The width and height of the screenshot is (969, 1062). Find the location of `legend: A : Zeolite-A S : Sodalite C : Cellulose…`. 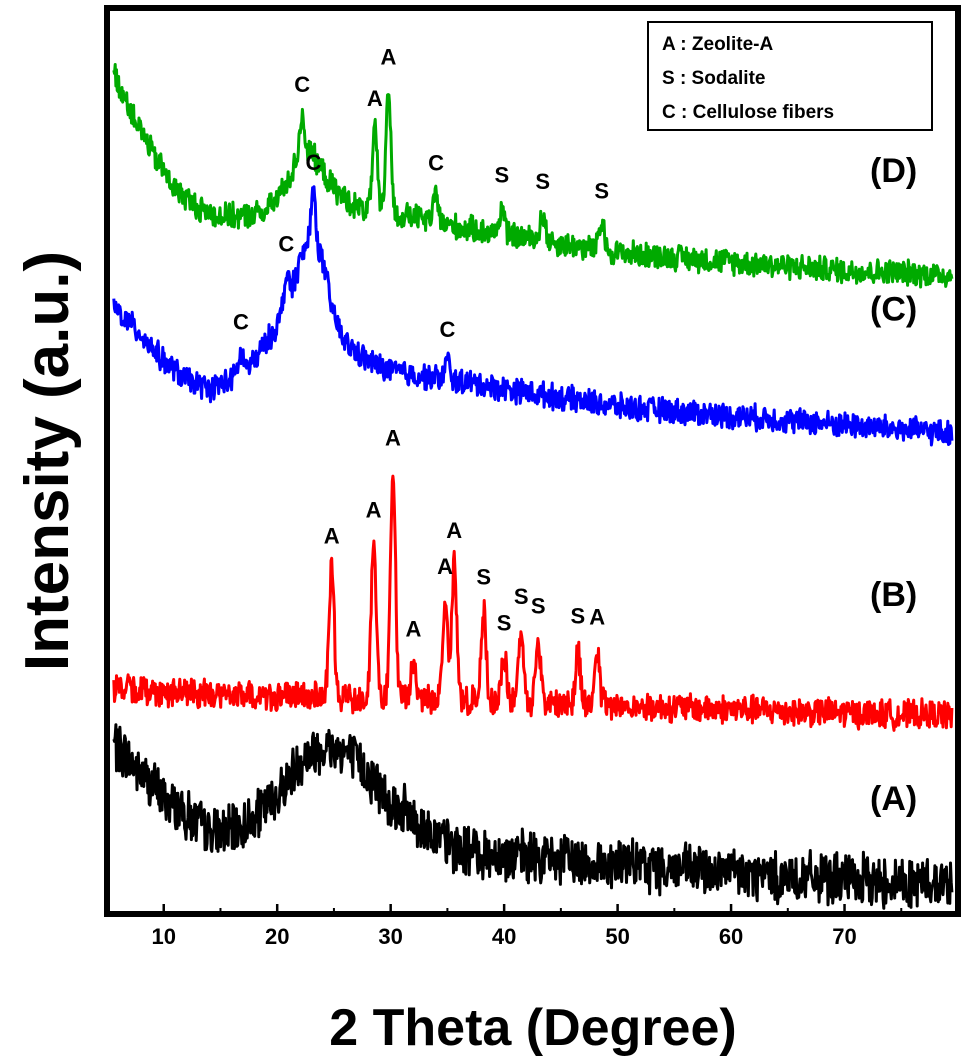

legend: A : Zeolite-A S : Sodalite C : Cellulose… is located at coordinates (790, 76).